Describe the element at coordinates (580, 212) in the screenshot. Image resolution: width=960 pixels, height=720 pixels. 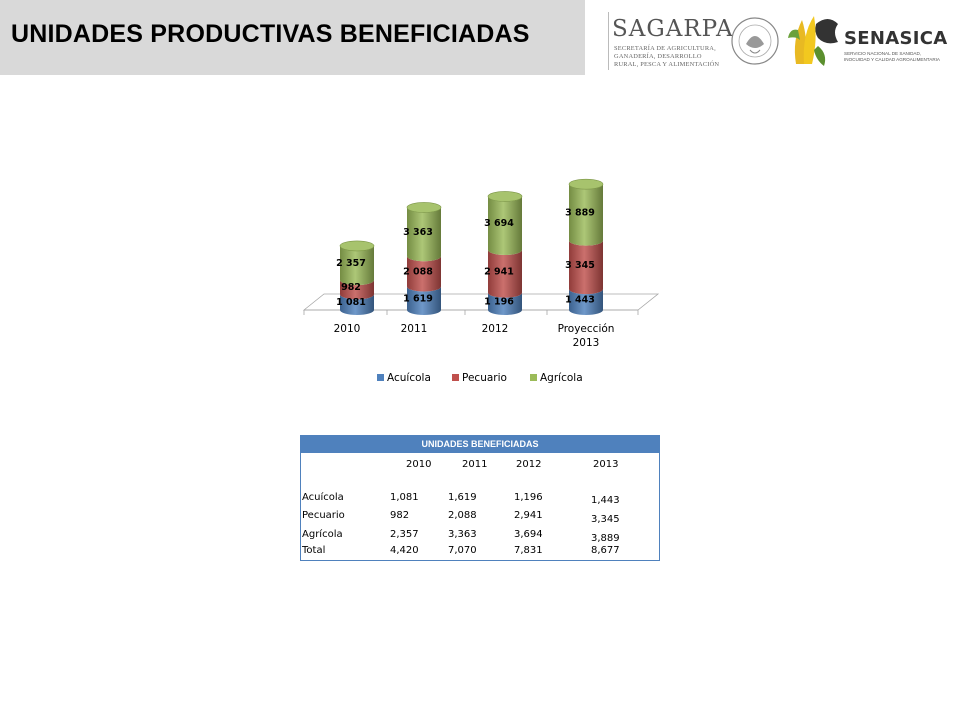
I see `data-label: 3 889` at that location.